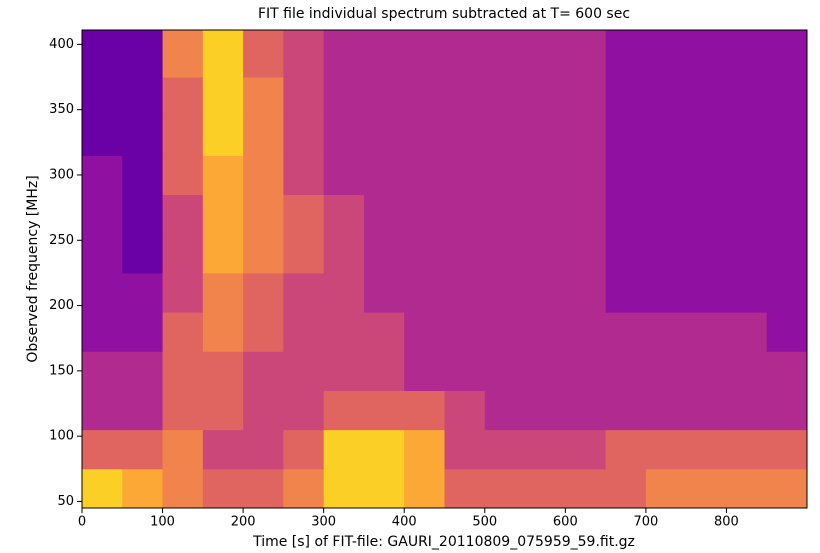  I want to click on x-tick-label: 400, so click(404, 522).